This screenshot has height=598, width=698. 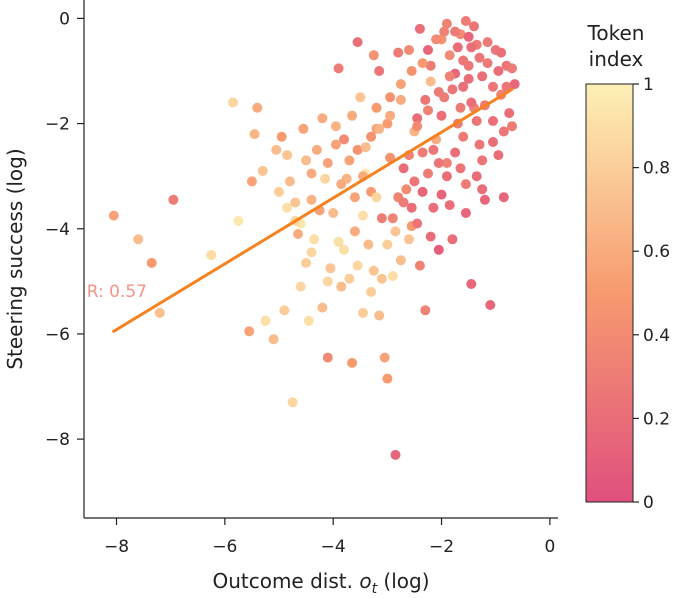 I want to click on colorbar-tick-label: 0.2, so click(x=656, y=419).